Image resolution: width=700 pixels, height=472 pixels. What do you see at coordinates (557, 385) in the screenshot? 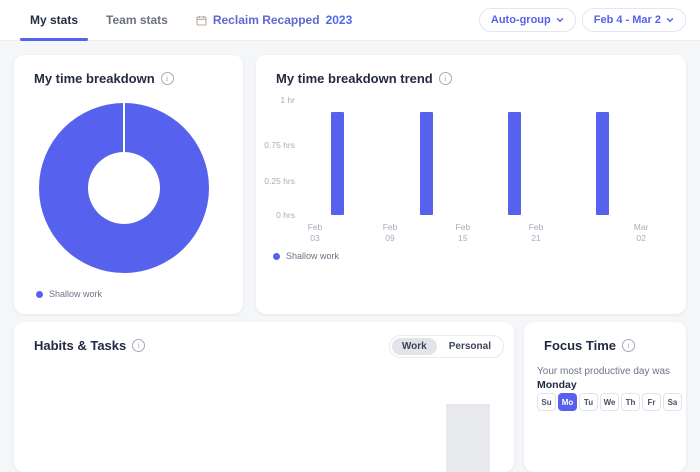
I see `productive-day-value: Monday` at bounding box center [557, 385].